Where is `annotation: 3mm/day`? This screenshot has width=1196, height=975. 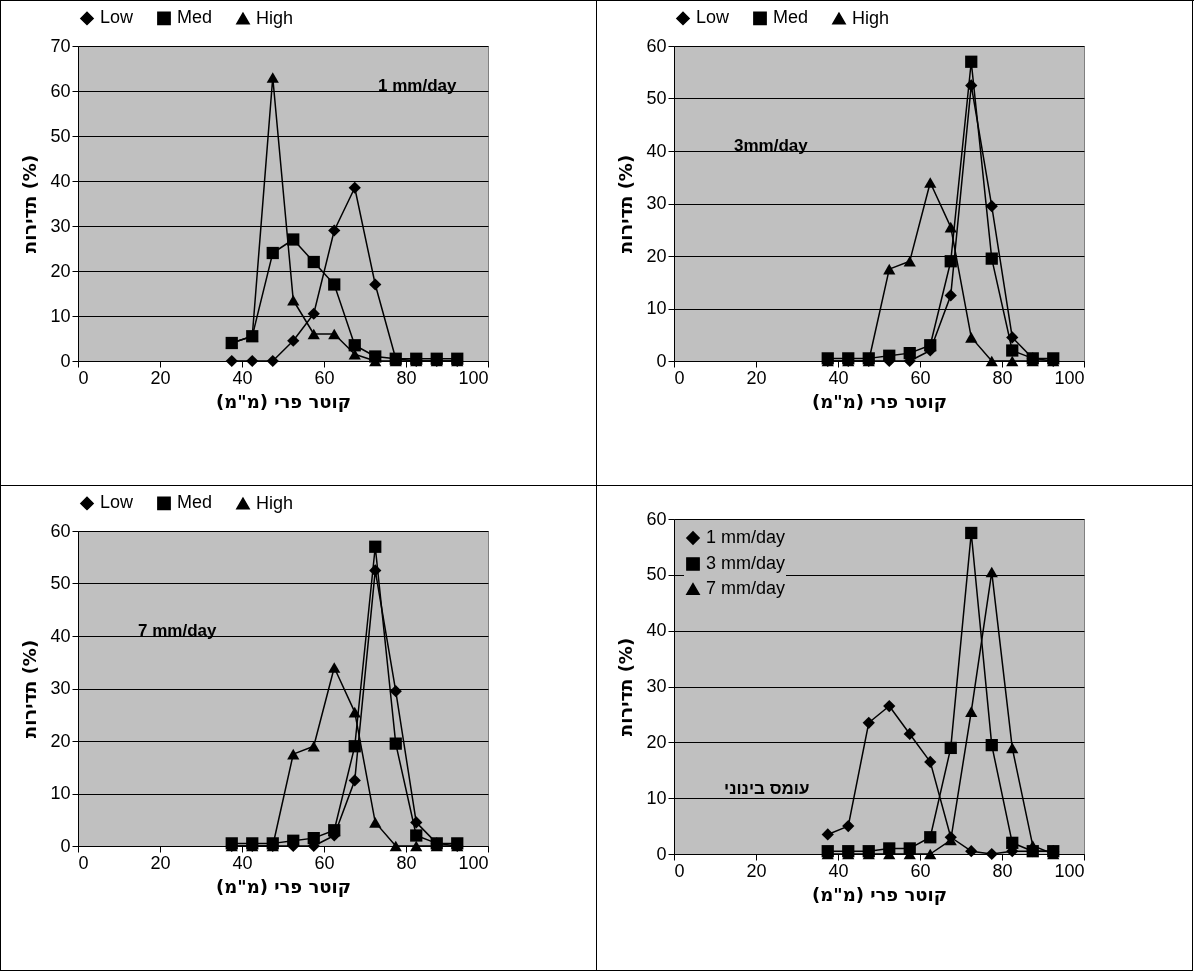
annotation: 3mm/day is located at coordinates (771, 145).